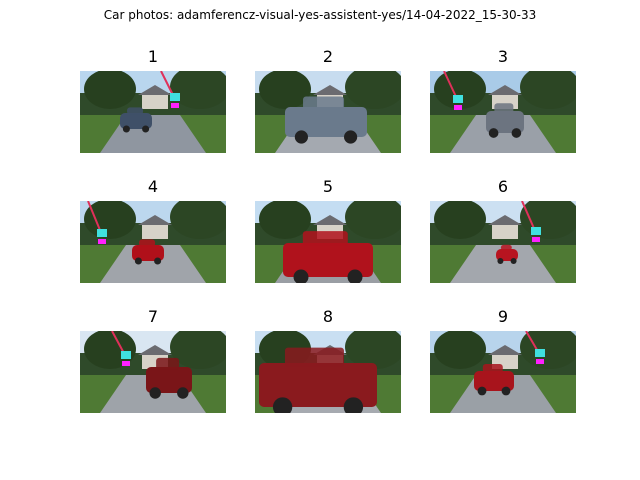  Describe the element at coordinates (328, 186) in the screenshot. I see `panel-label: 5` at that location.